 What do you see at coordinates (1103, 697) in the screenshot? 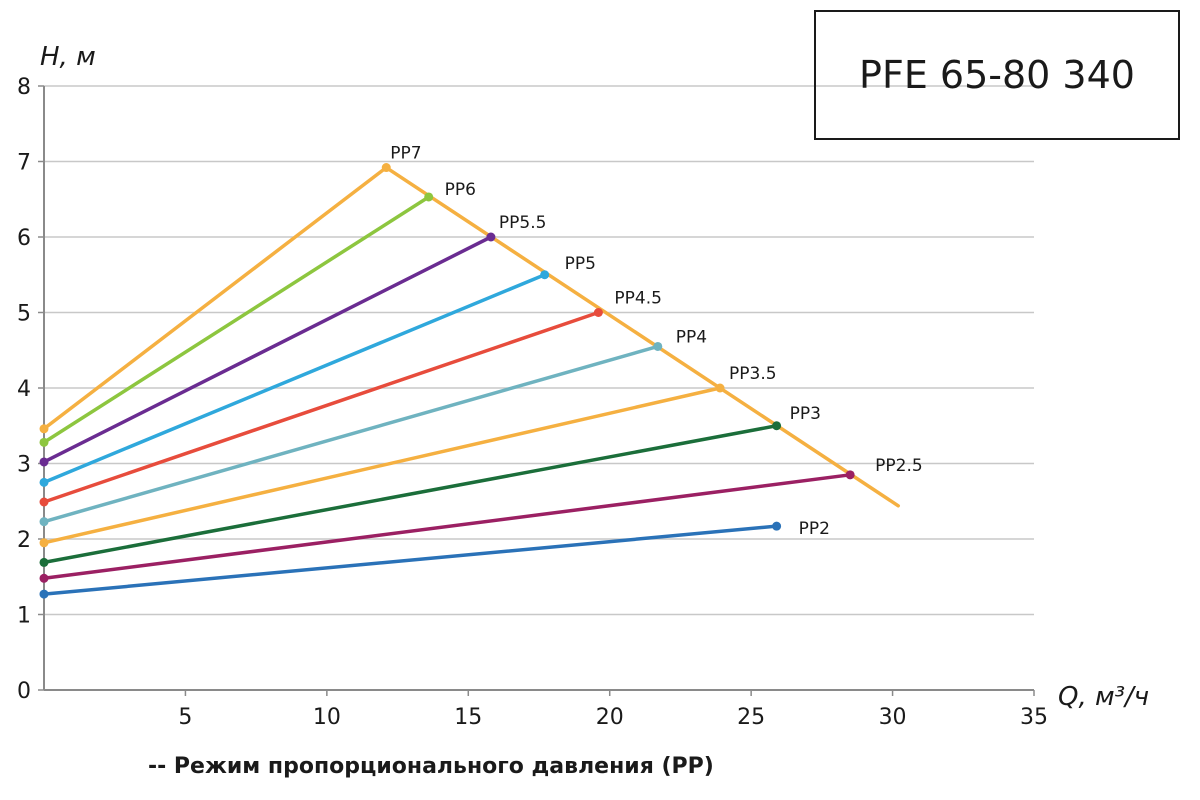
I see `x-axis-label: Q, м³/ч` at bounding box center [1103, 697].